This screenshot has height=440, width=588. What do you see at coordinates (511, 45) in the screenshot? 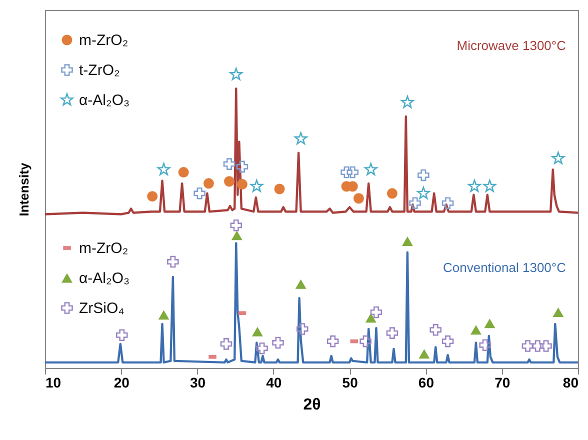
I see `text: Microwave 1300°C` at bounding box center [511, 45].